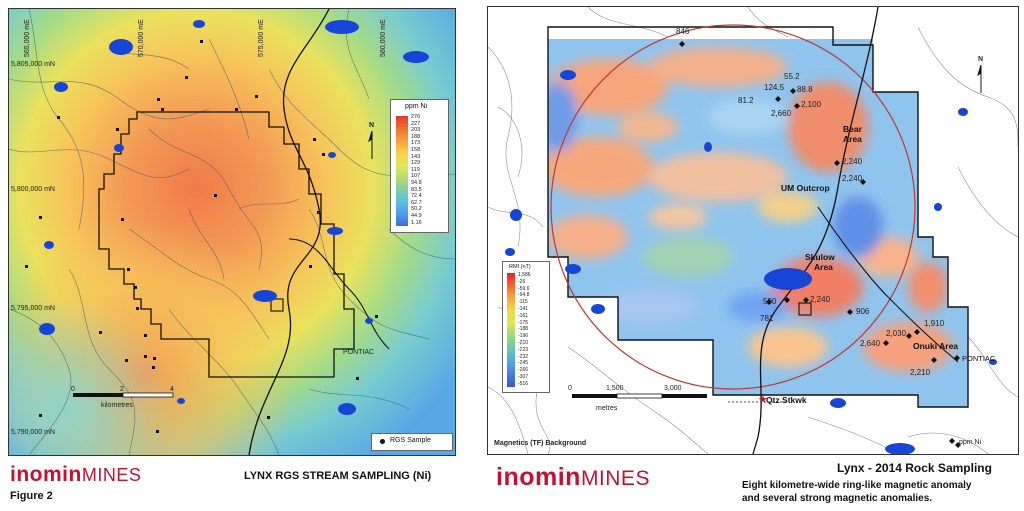 Image resolution: width=1024 pixels, height=511 pixels. I want to click on svg-text: 124.5, so click(774, 87).